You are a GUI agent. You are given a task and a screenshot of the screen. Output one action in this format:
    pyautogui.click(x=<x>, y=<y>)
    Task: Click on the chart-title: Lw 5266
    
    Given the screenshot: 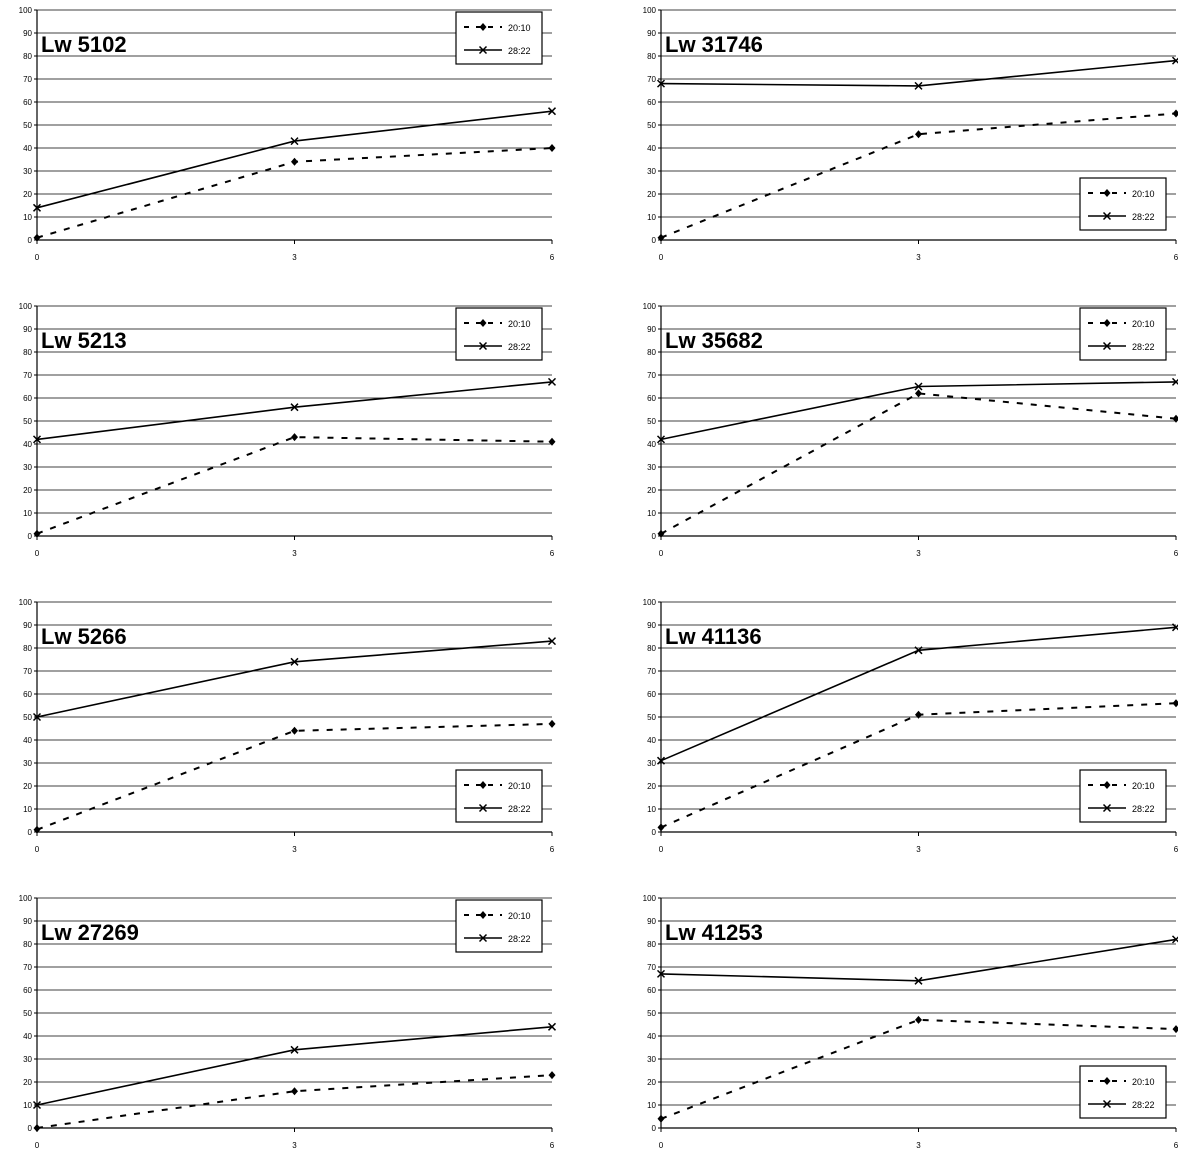 What is the action you would take?
    pyautogui.click(x=84, y=636)
    